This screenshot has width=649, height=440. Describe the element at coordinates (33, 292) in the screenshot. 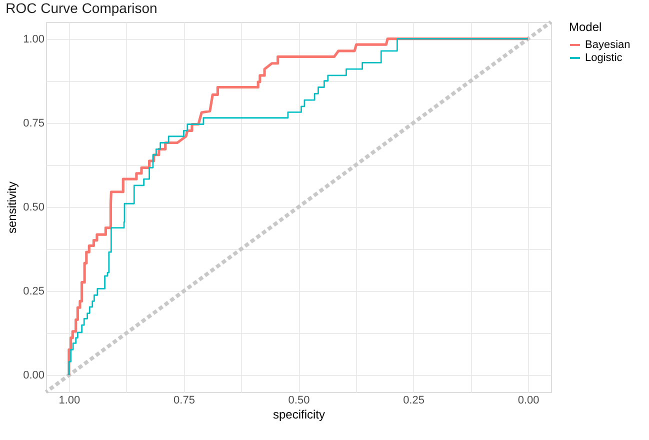

I see `y-tick-label: 0.25` at that location.